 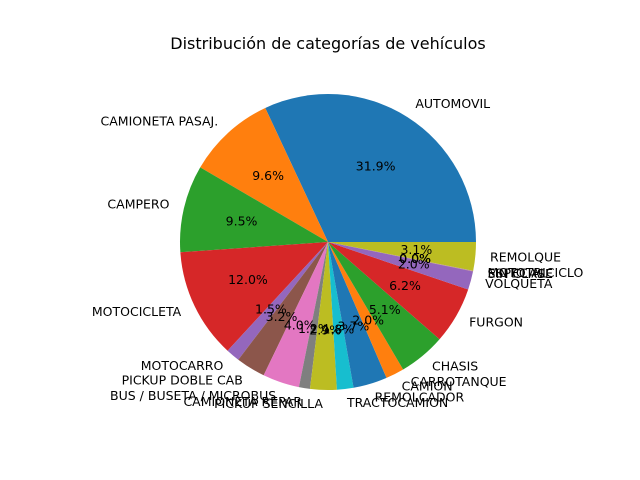 I want to click on label-furgon: FURGON, so click(x=496, y=322).